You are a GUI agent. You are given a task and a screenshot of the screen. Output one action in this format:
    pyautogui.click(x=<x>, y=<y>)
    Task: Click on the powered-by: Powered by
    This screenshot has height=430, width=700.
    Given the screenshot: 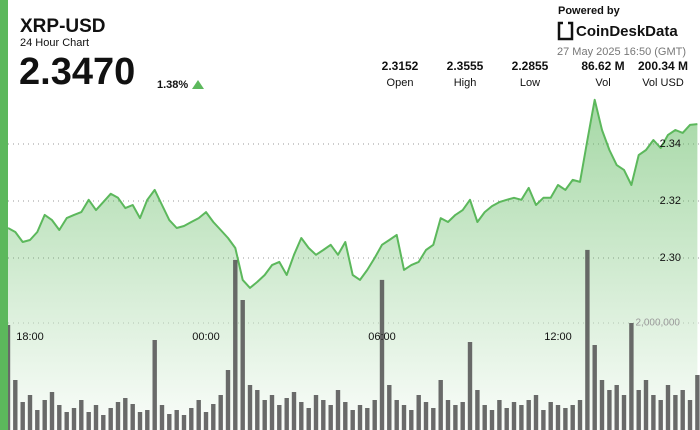 What is the action you would take?
    pyautogui.click(x=589, y=11)
    